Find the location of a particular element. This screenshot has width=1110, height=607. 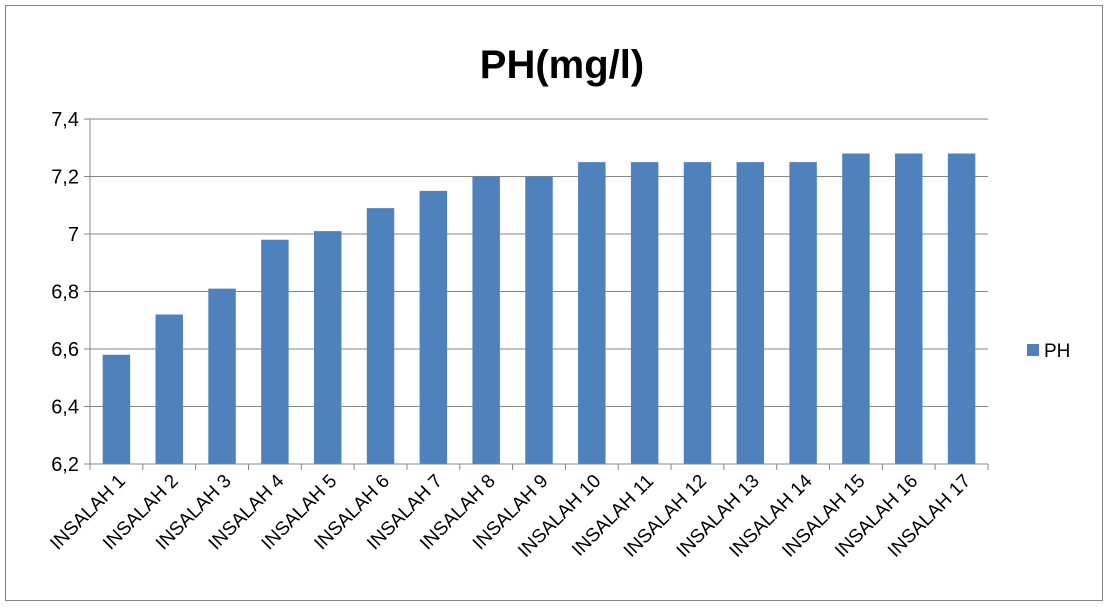

y-tick-label: 6,4 is located at coordinates (65, 408).